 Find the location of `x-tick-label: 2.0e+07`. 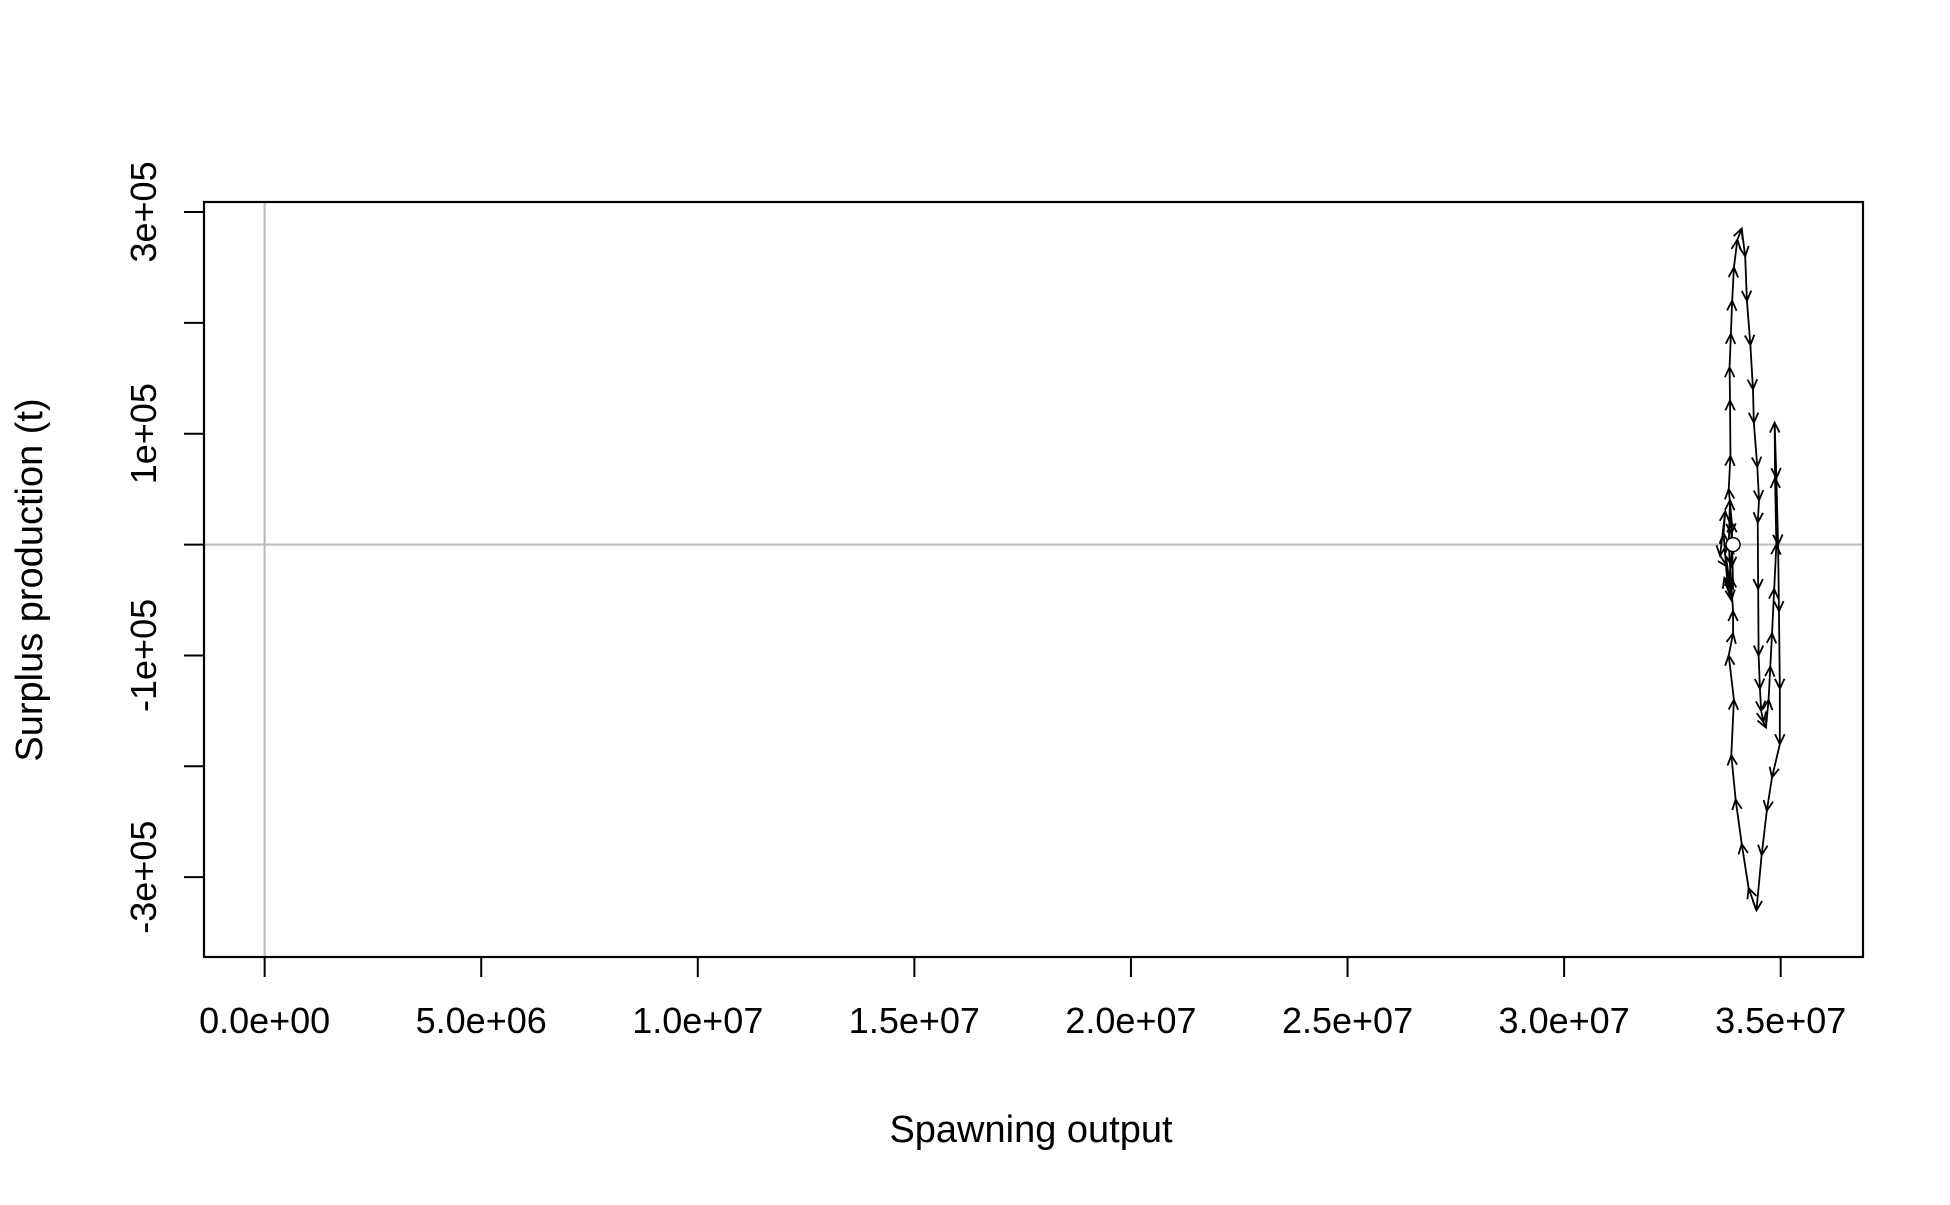

x-tick-label: 2.0e+07 is located at coordinates (1130, 1020).